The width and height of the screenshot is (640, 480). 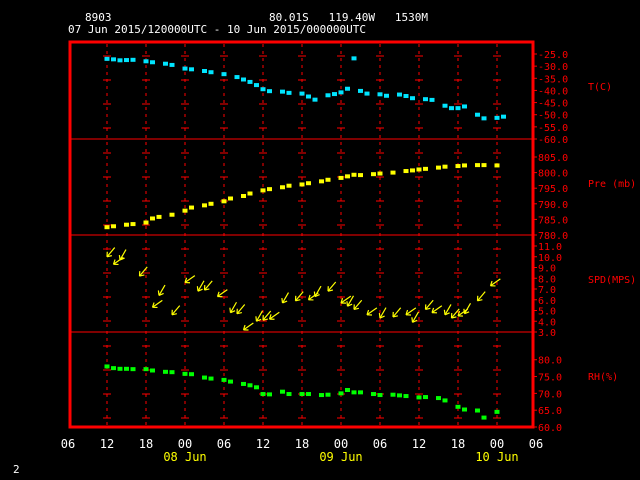 I want to click on y-tick-label: -45.0, so click(x=553, y=104).